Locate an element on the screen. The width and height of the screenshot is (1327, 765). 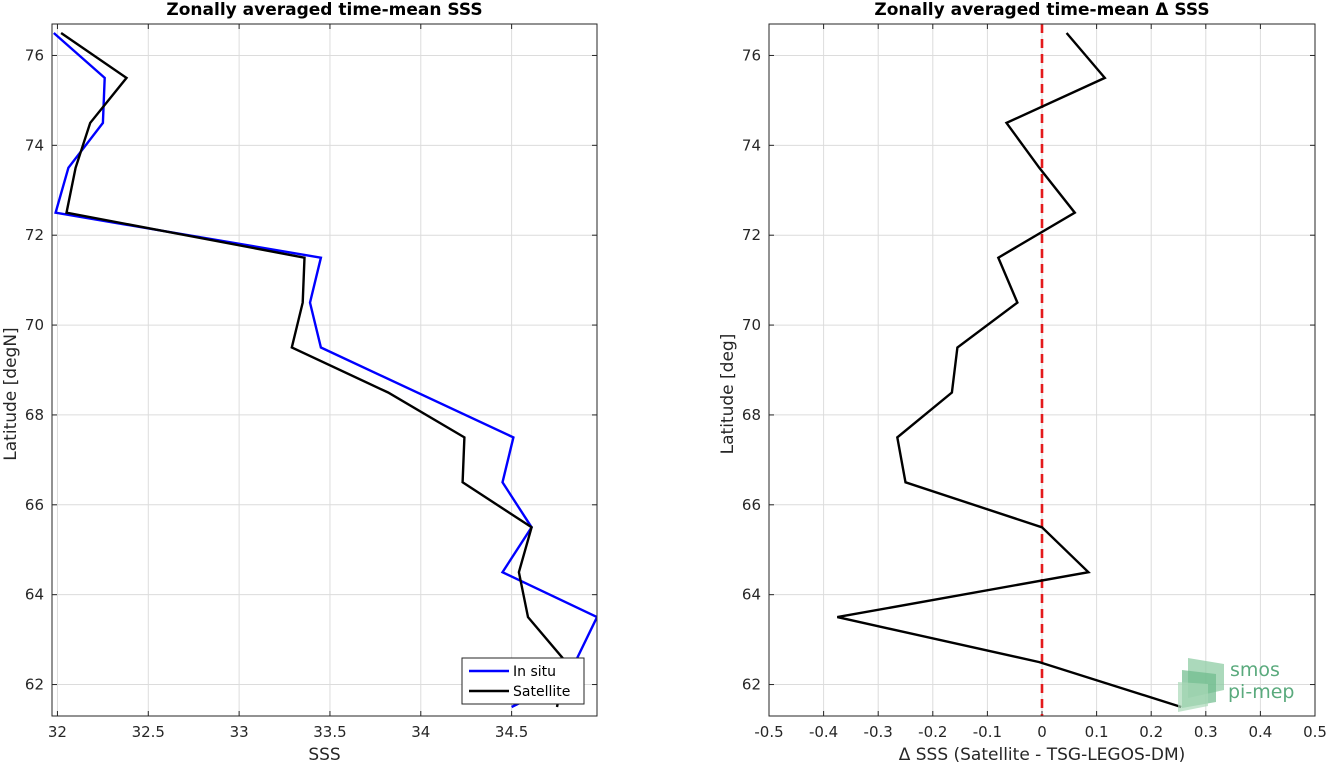
x-tick-label: 0.2 is located at coordinates (1151, 732).